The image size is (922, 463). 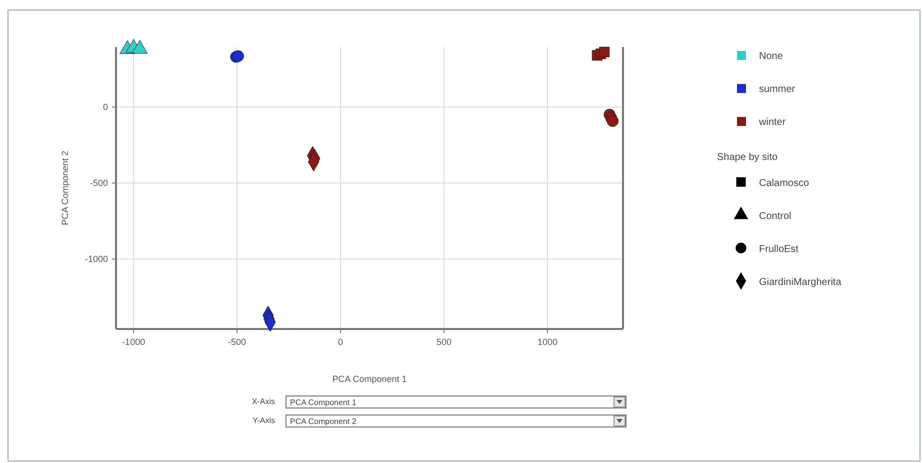 I want to click on text: Y-Axis, so click(x=263, y=420).